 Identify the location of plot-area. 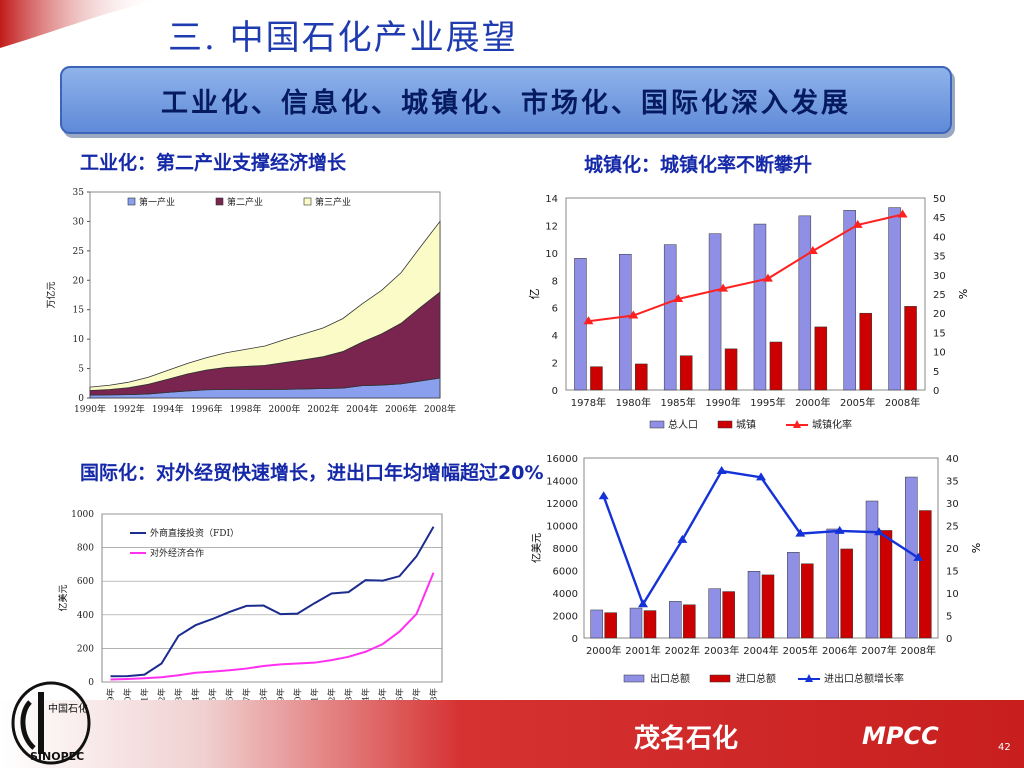
(761, 548).